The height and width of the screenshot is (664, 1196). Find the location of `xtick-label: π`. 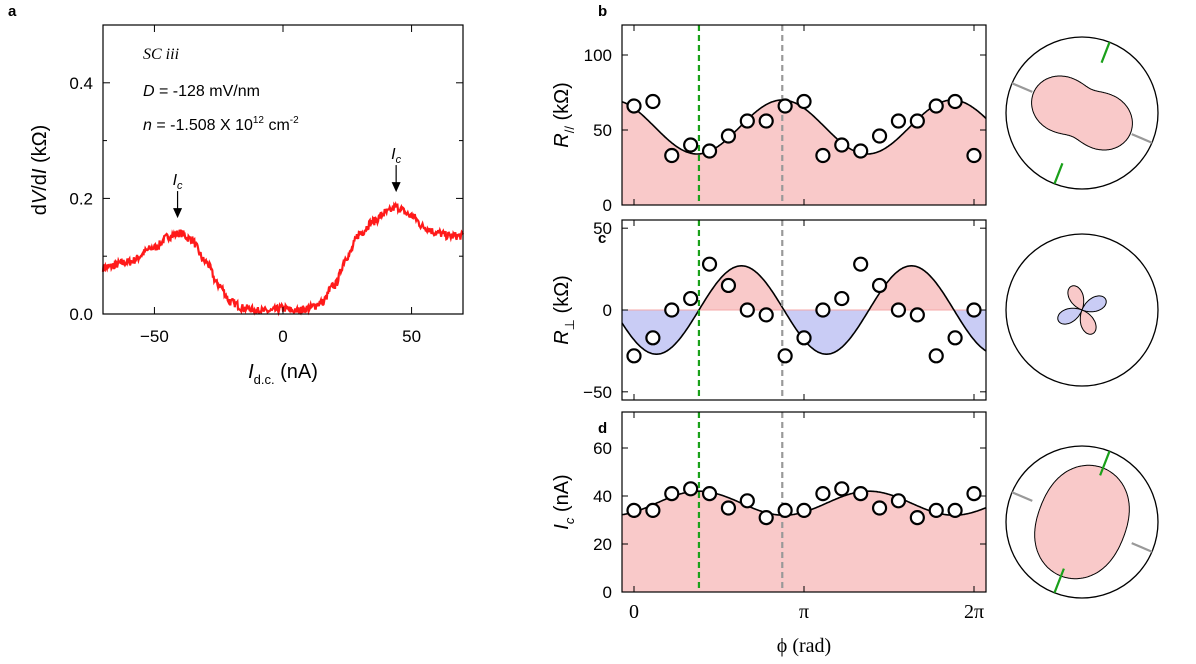

xtick-label: π is located at coordinates (804, 612).